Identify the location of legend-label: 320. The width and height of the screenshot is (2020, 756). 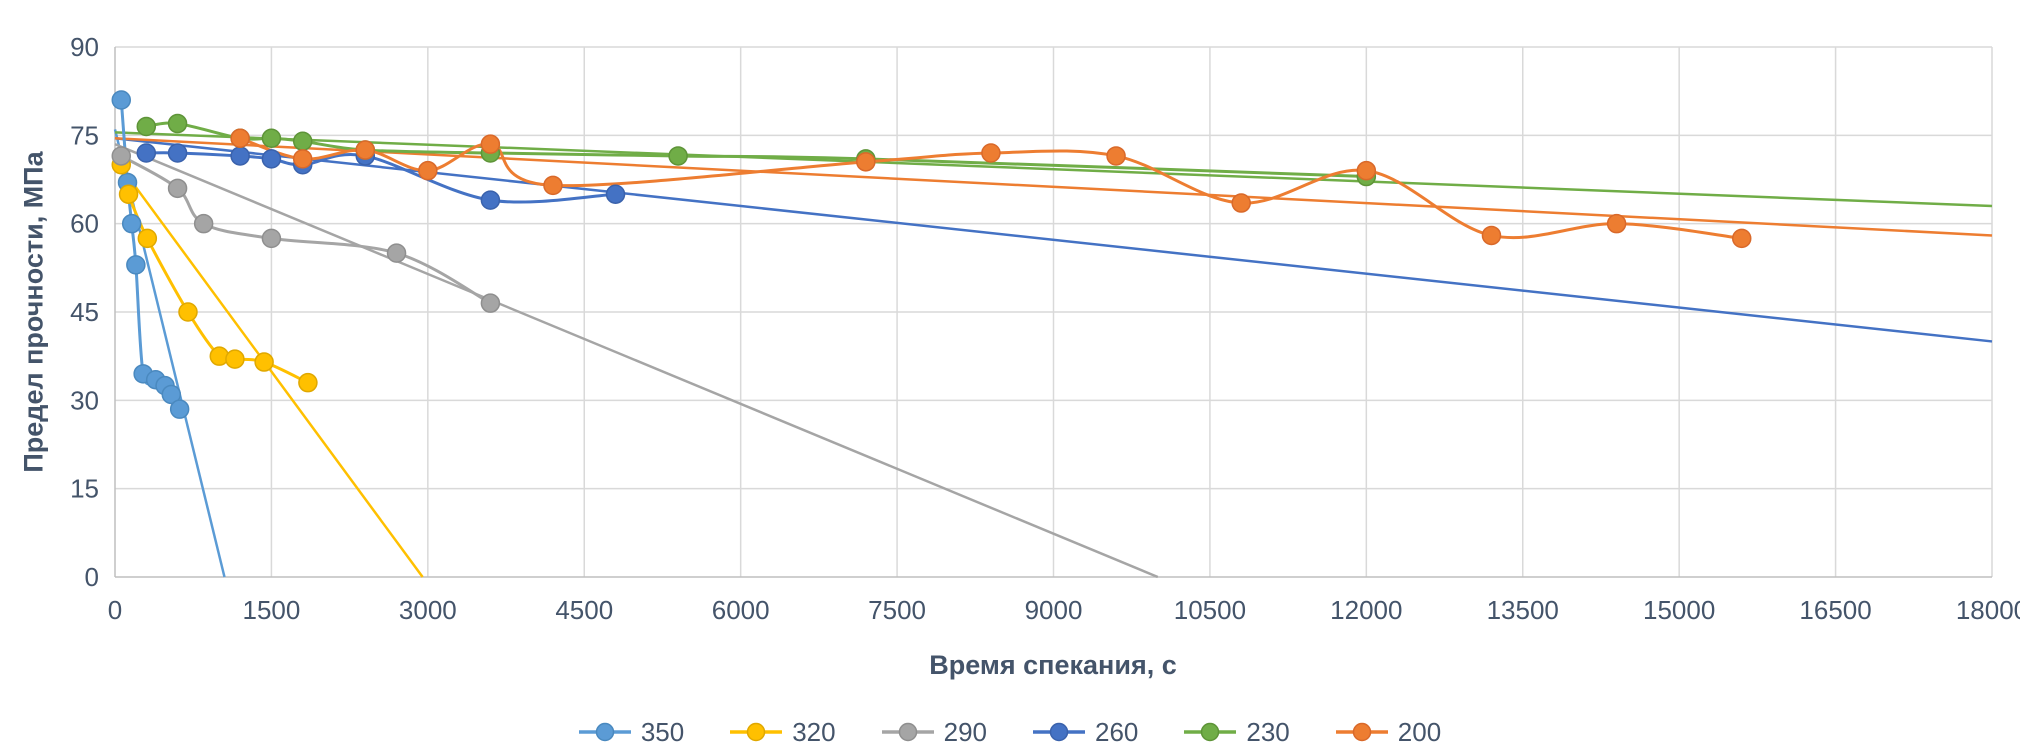
(814, 732).